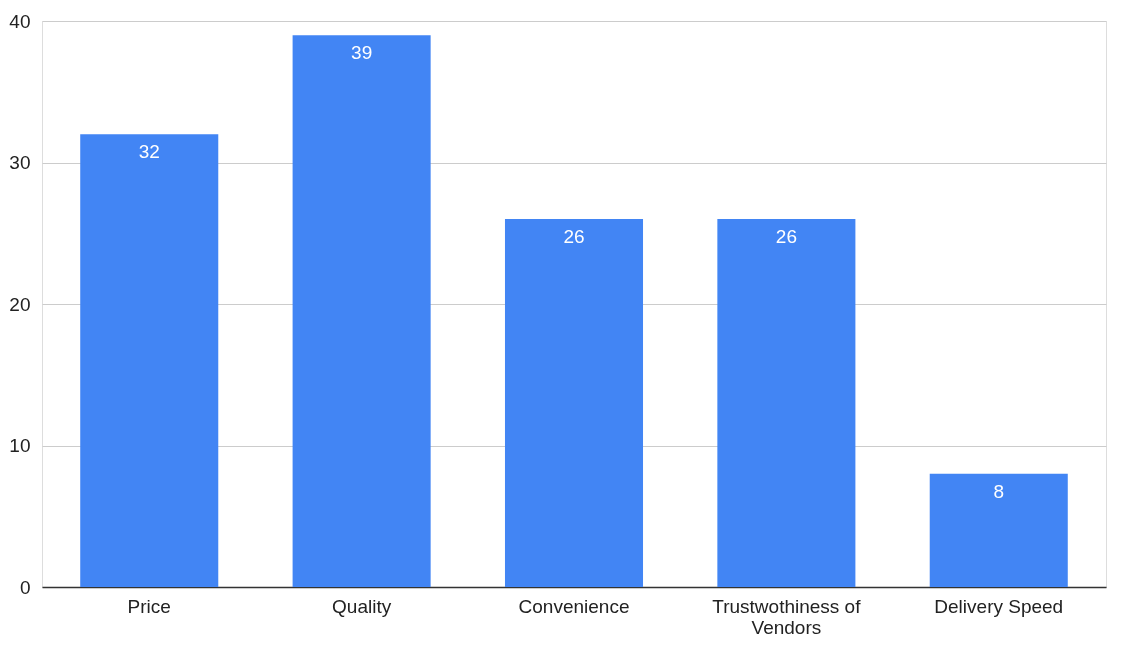  What do you see at coordinates (20, 445) in the screenshot?
I see `y-tick-label: 10` at bounding box center [20, 445].